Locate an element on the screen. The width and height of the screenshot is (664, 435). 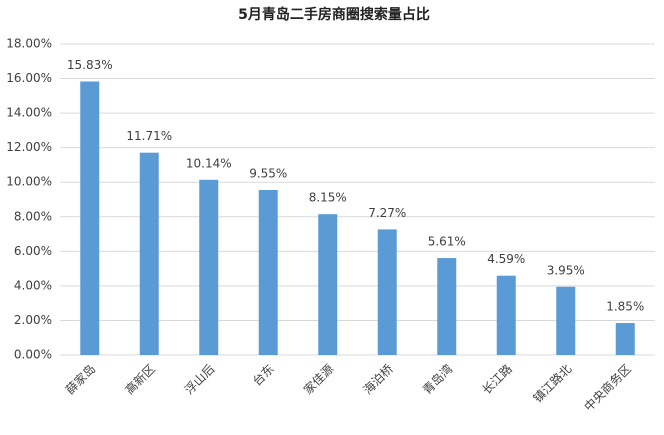
data-label: 10.14% is located at coordinates (209, 163).